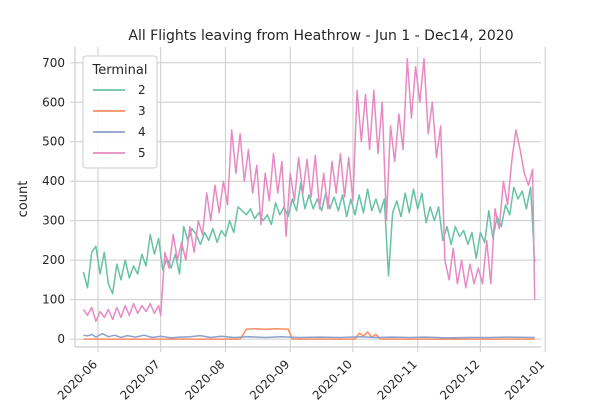 This screenshot has height=405, width=600. What do you see at coordinates (142, 153) in the screenshot?
I see `legend-label-5: 5` at bounding box center [142, 153].